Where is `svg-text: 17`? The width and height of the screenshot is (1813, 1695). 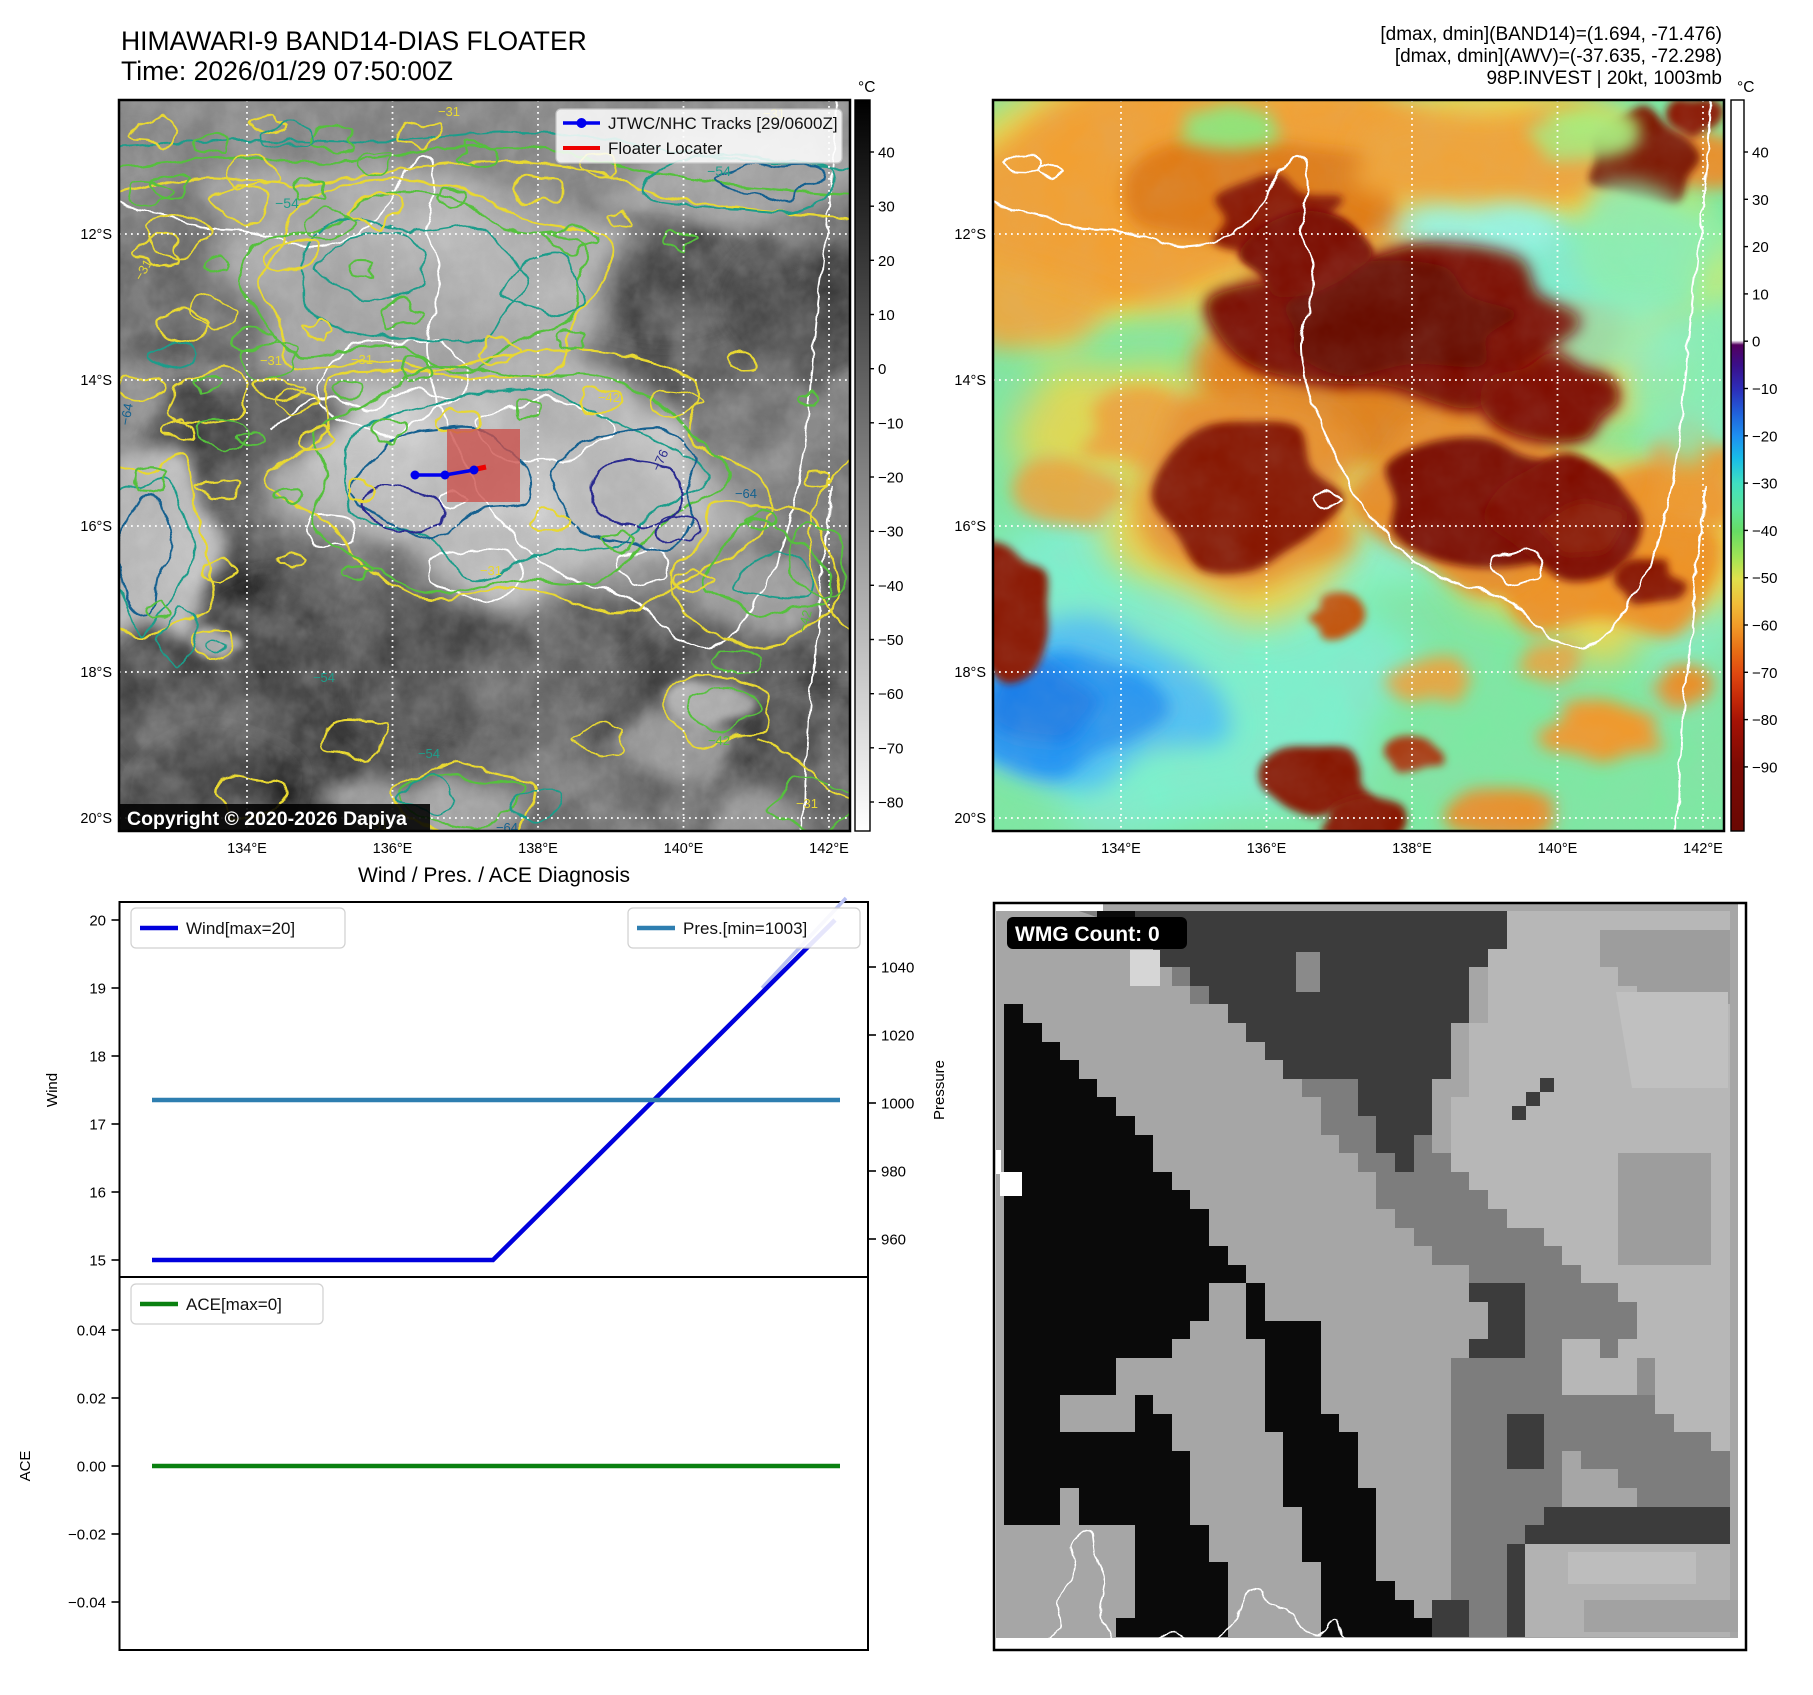
svg-text: 17 is located at coordinates (97, 1125).